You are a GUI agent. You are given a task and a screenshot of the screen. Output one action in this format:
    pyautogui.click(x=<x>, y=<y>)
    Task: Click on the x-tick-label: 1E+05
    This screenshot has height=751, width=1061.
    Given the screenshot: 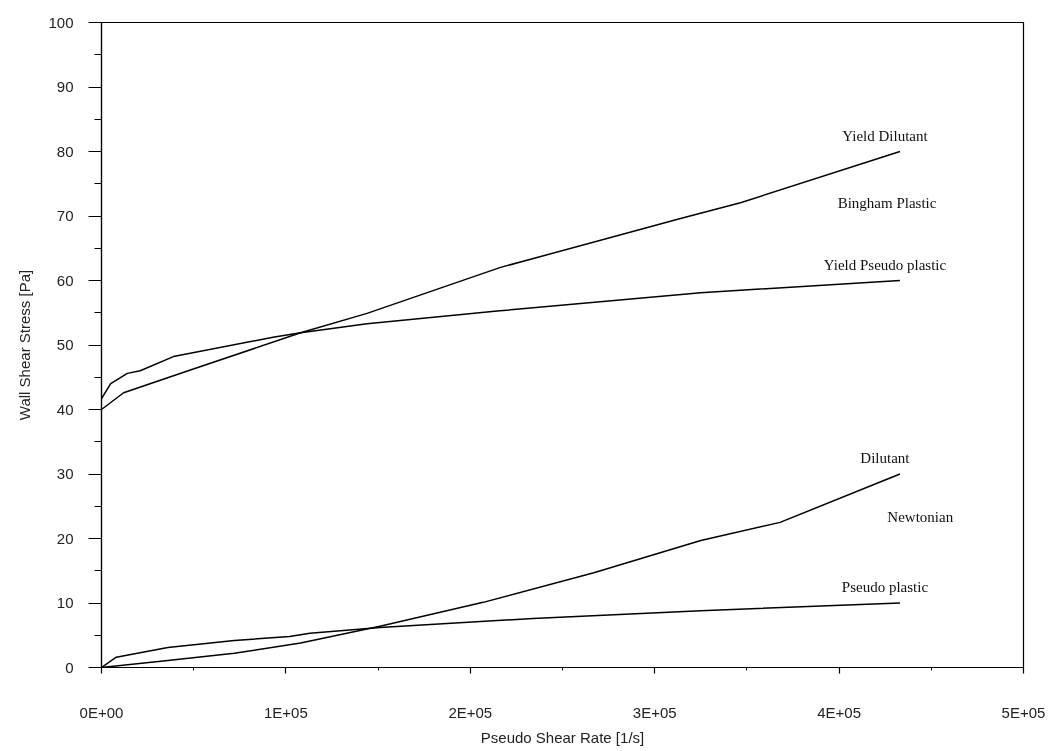 What is the action you would take?
    pyautogui.click(x=286, y=712)
    